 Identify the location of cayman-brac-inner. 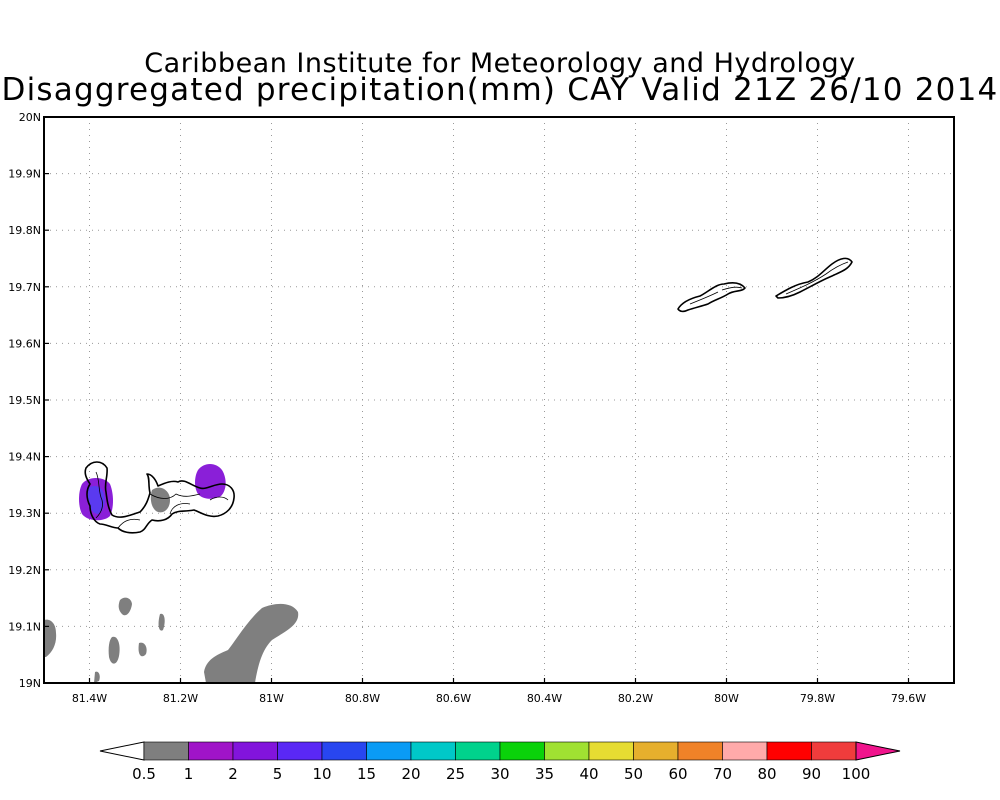
(817, 278).